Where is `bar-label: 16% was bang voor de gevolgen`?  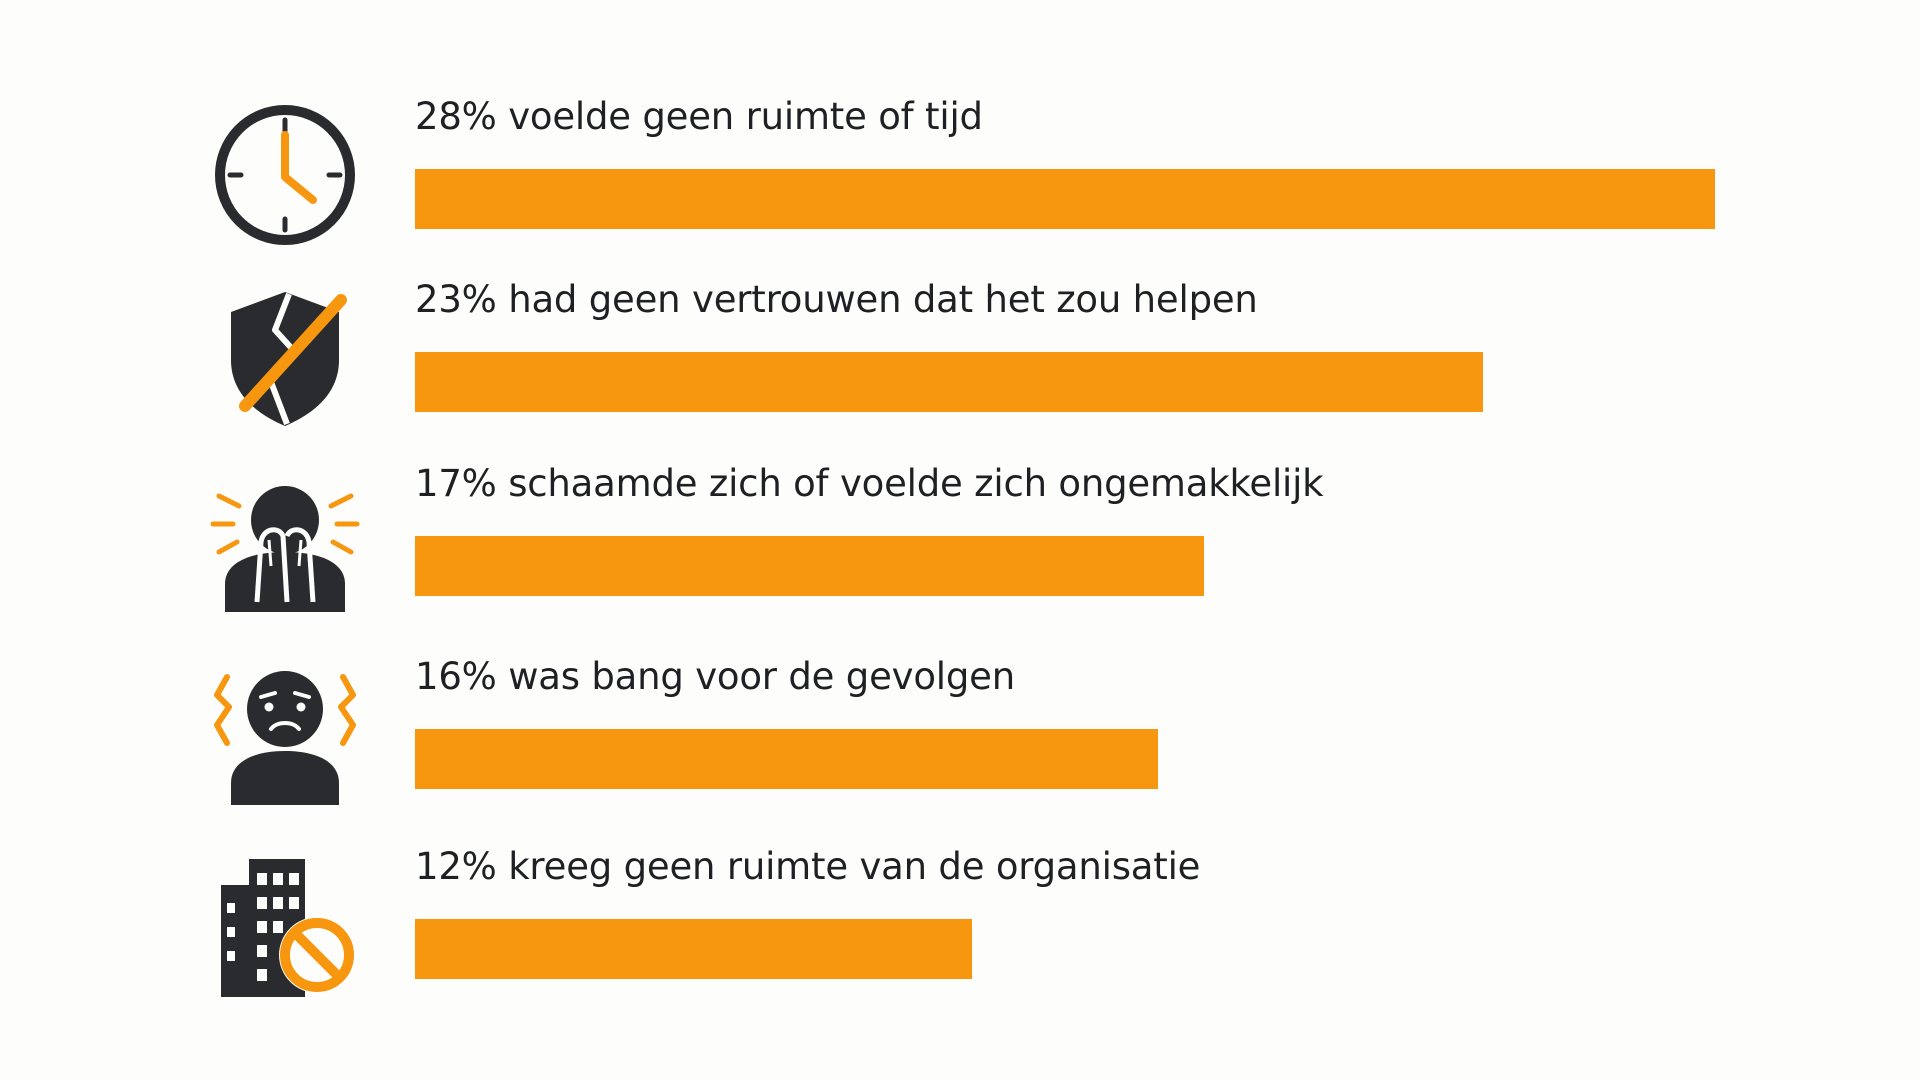 bar-label: 16% was bang voor de gevolgen is located at coordinates (715, 676).